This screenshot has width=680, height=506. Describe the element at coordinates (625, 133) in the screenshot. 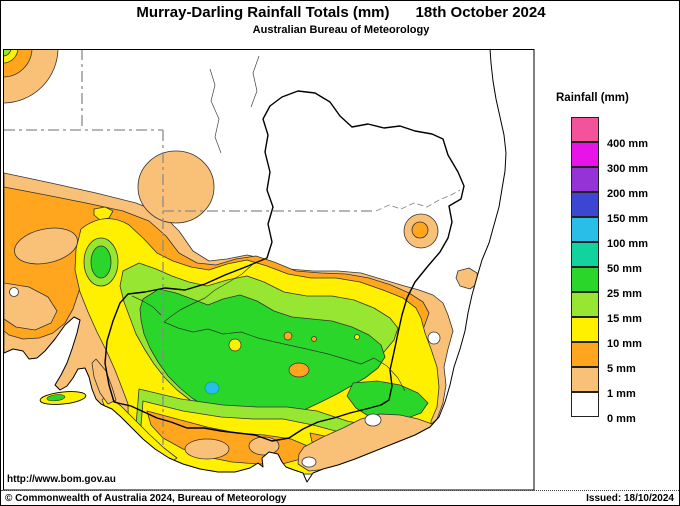

I see `legend-band: 400 mm` at that location.